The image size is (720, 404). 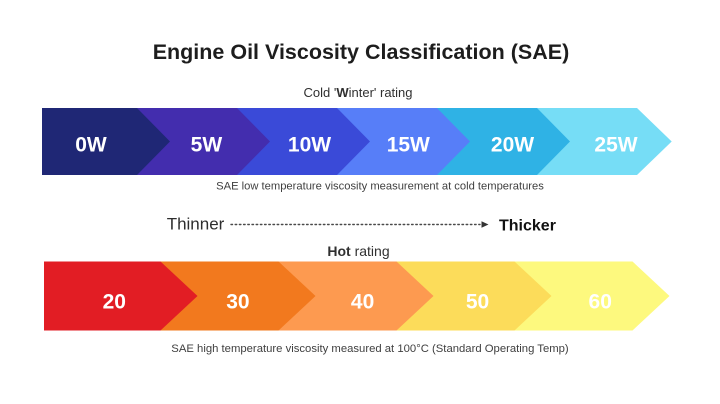 What do you see at coordinates (91, 144) in the screenshot?
I see `svg-text: 0W` at bounding box center [91, 144].